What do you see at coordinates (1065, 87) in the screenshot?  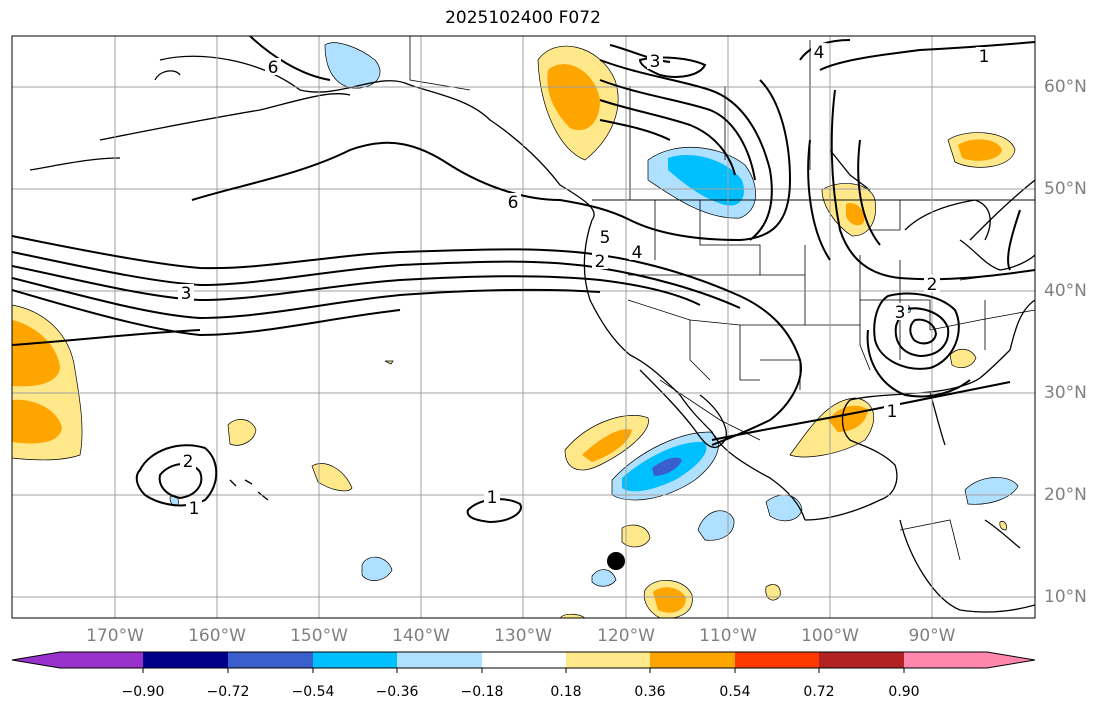 I see `lat-label: 60°N` at bounding box center [1065, 87].